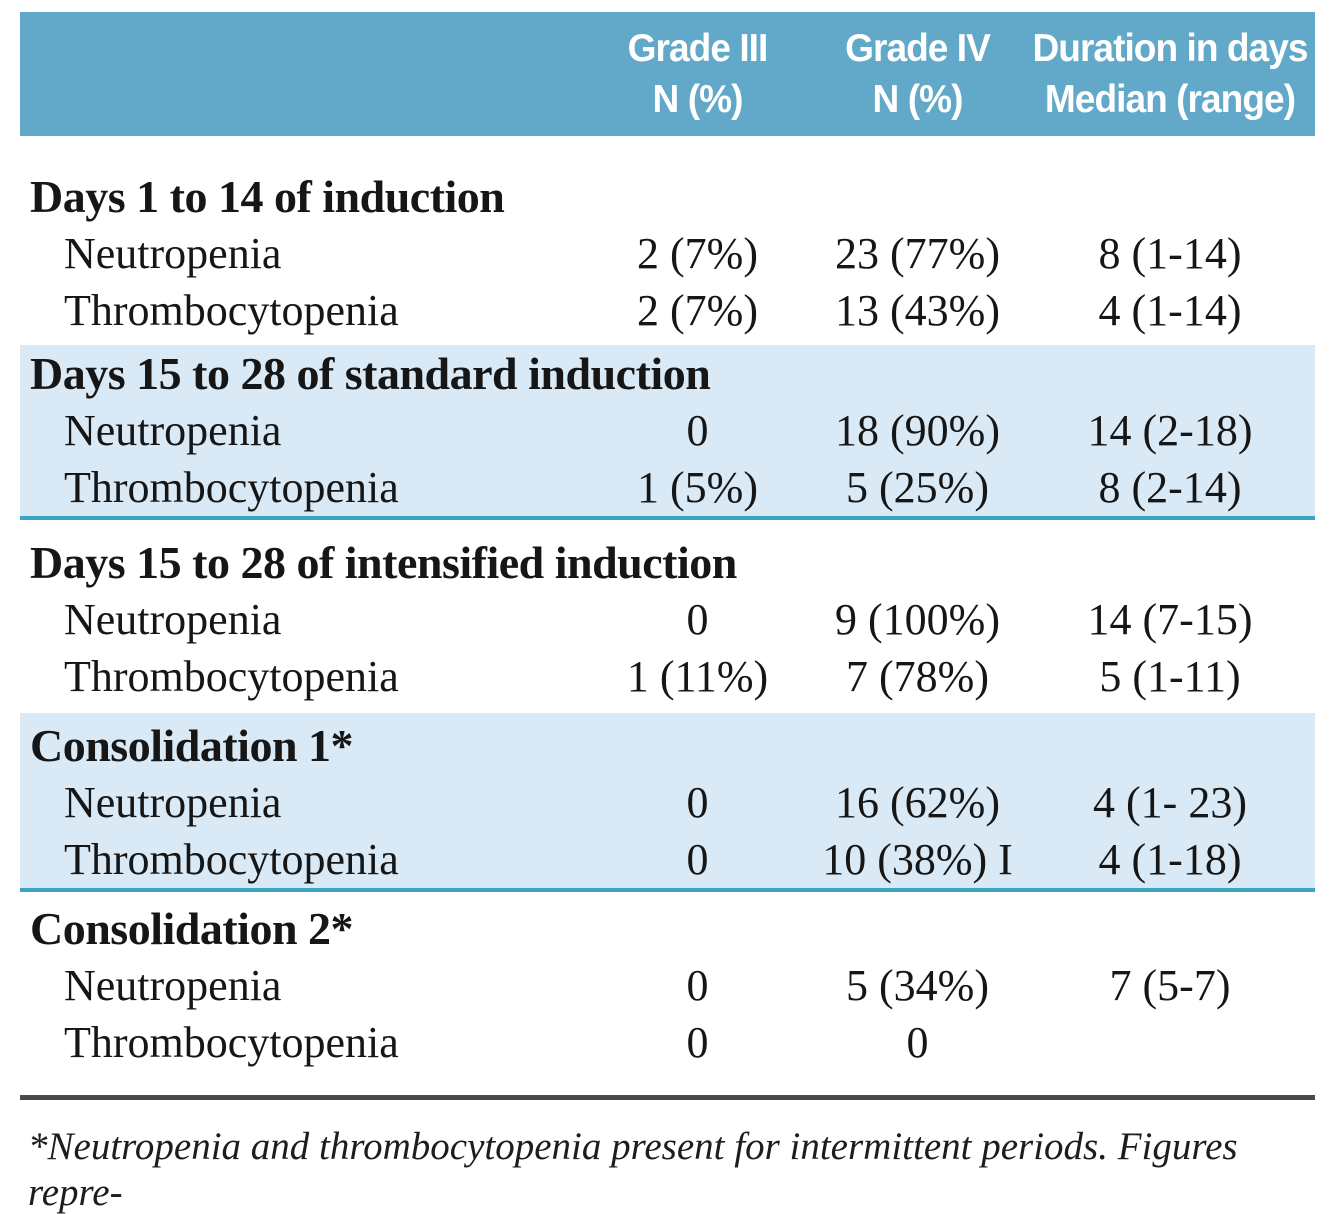  What do you see at coordinates (917, 676) in the screenshot?
I see `grade4-value: 7 (78%)` at bounding box center [917, 676].